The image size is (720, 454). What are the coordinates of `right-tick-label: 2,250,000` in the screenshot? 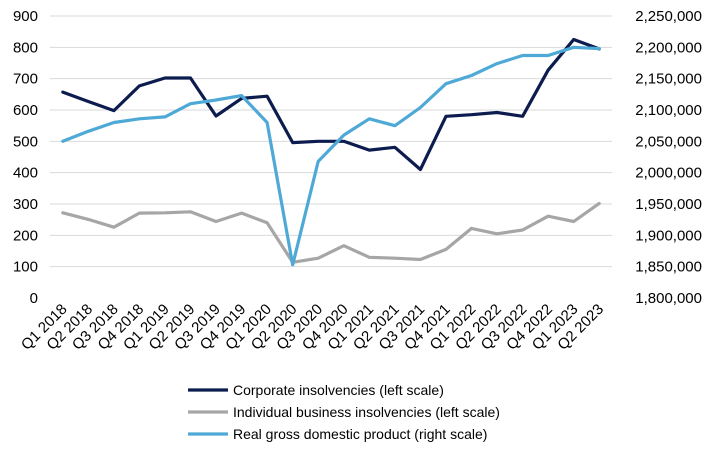 It's located at (668, 16).